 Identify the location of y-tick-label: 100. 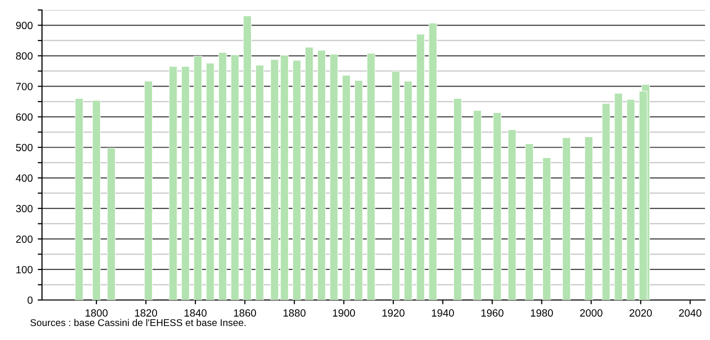
(24, 270).